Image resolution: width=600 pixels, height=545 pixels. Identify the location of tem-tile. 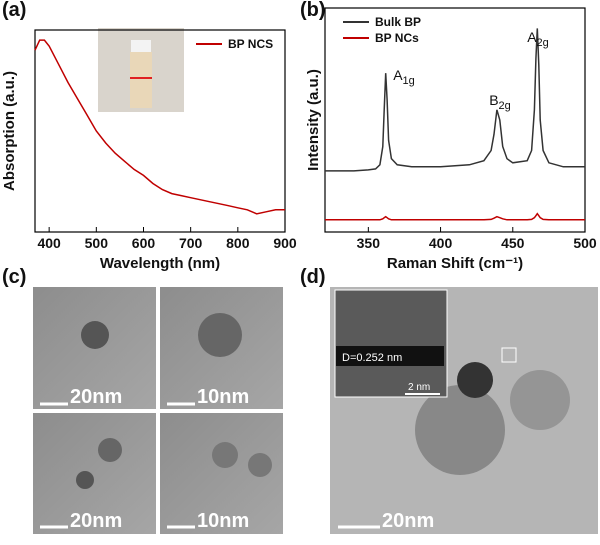
(94, 473).